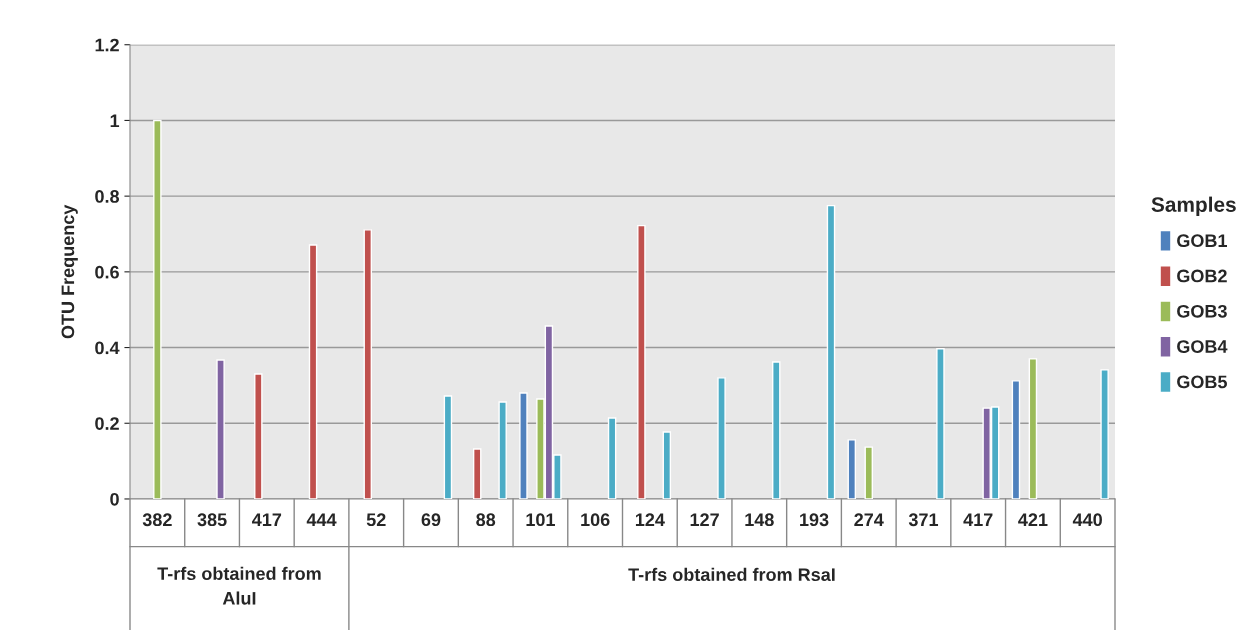 The height and width of the screenshot is (630, 1250). What do you see at coordinates (107, 196) in the screenshot?
I see `y-tick-label: 0.8` at bounding box center [107, 196].